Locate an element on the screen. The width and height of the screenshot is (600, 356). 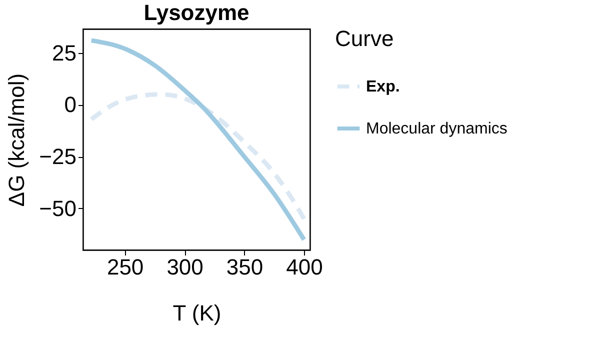
x-tick-label: 250 is located at coordinates (125, 267).